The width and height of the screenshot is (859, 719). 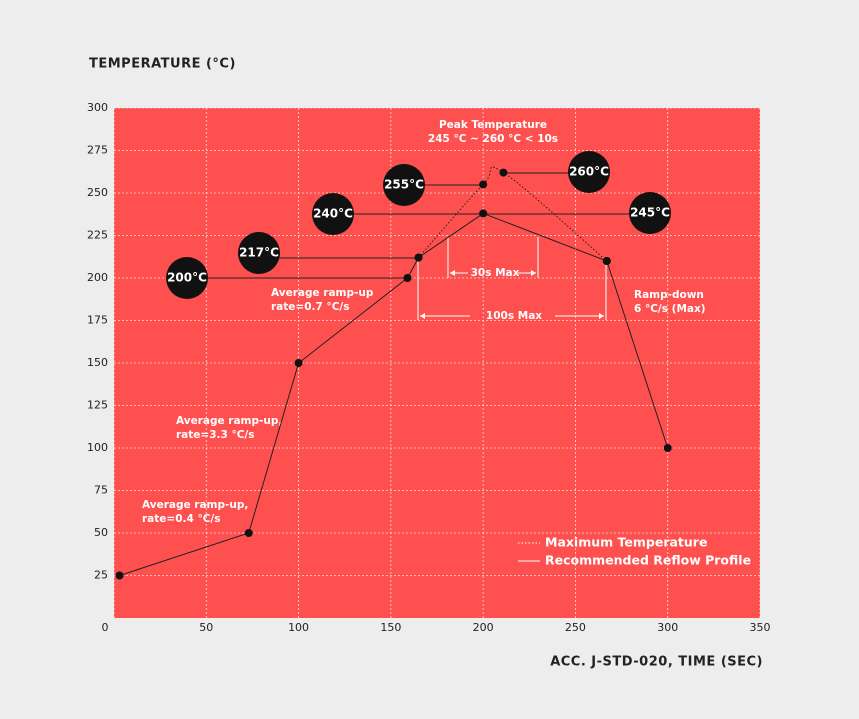 What do you see at coordinates (97, 192) in the screenshot?
I see `y-tick-label: 250` at bounding box center [97, 192].